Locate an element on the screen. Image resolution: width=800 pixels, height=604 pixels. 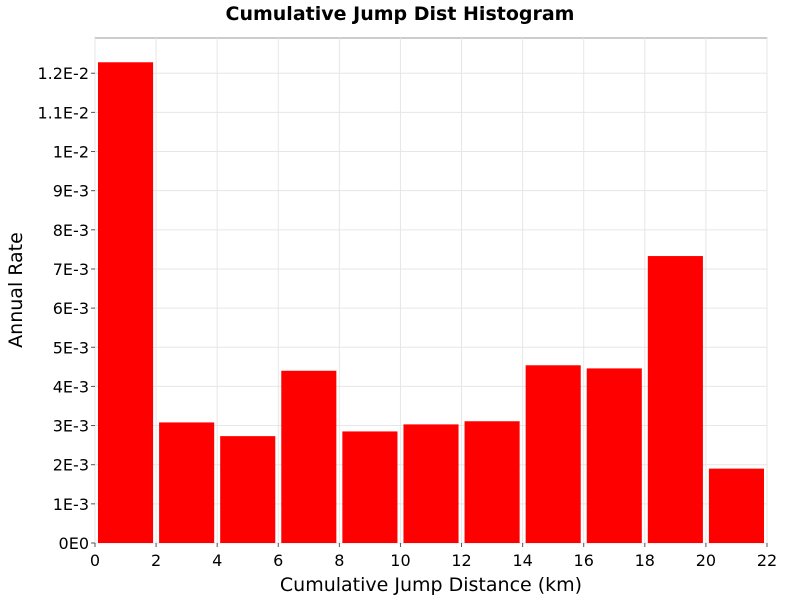
x-tick-label: 22 is located at coordinates (767, 560).